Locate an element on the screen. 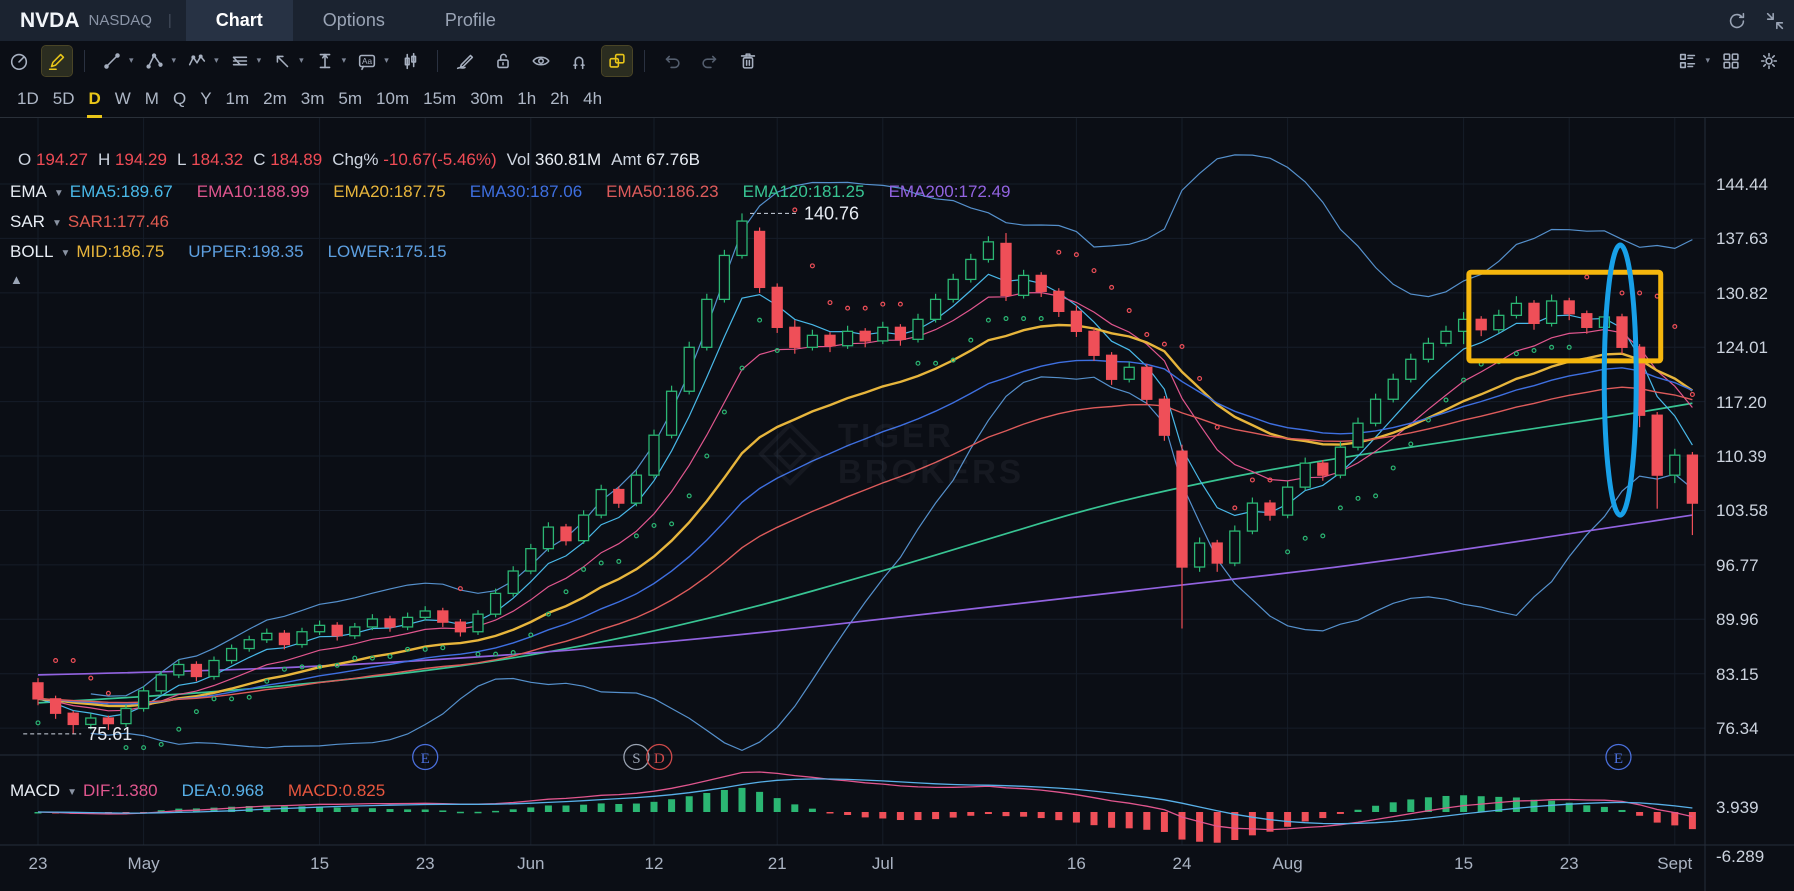 The height and width of the screenshot is (891, 1794). gann-lines-tool-button is located at coordinates (240, 61).